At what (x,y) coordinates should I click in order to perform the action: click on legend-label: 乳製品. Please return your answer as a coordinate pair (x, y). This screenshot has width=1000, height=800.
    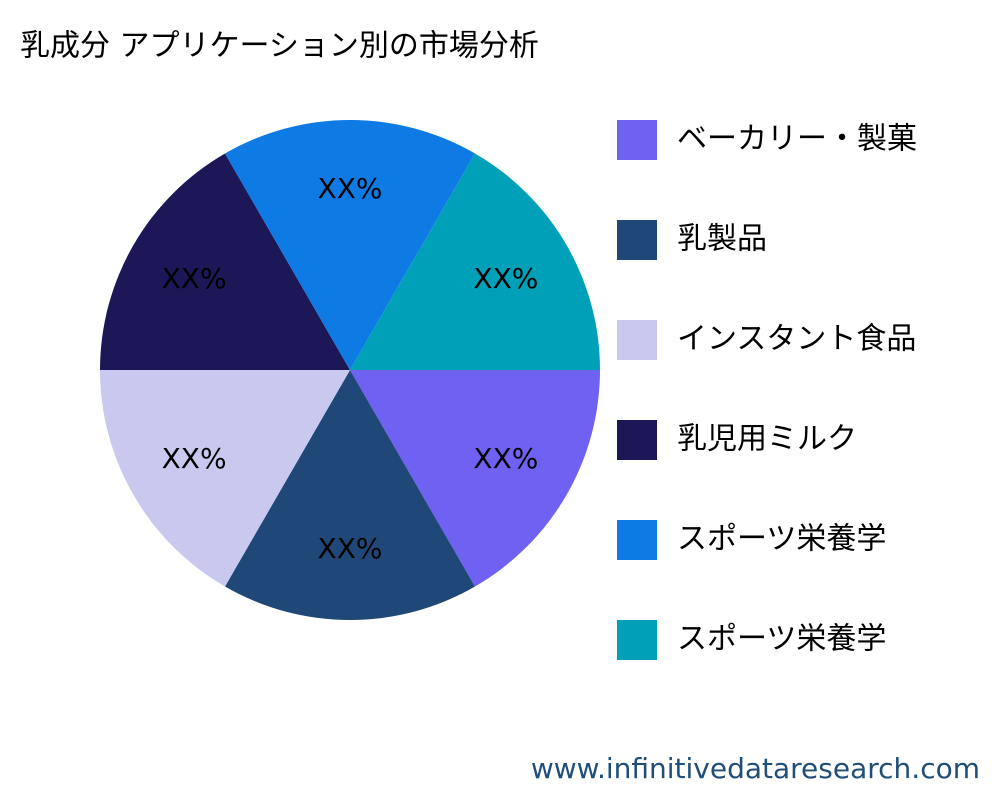
    Looking at the image, I should click on (722, 239).